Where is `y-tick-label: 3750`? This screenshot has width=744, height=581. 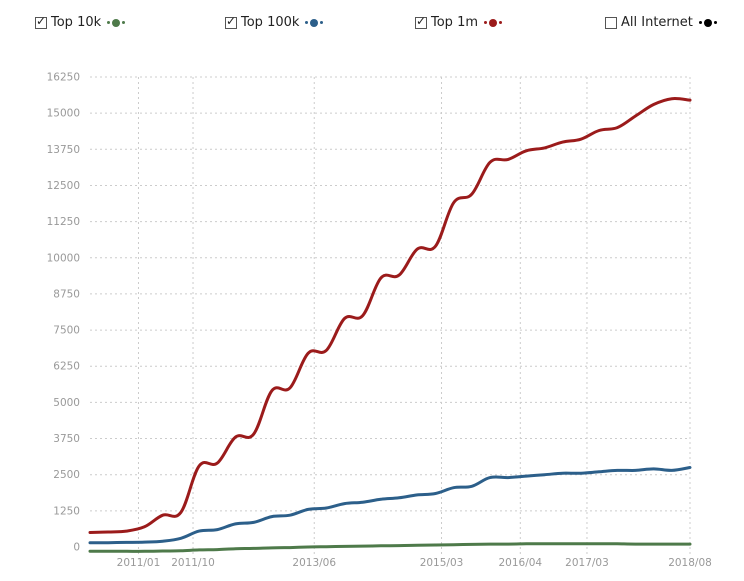
y-tick-label: 3750 is located at coordinates (66, 439).